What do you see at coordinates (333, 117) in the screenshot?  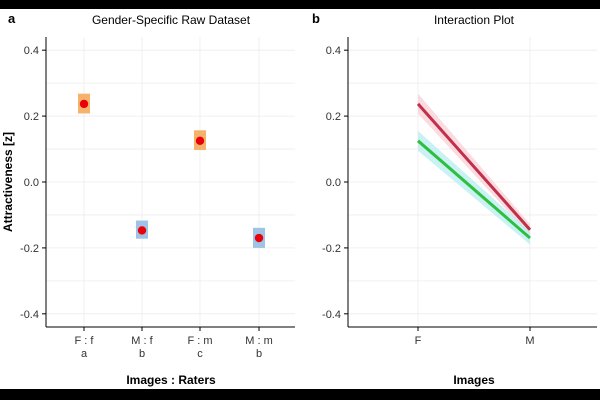 I see `panel-b-ytick-label: 0.2` at bounding box center [333, 117].